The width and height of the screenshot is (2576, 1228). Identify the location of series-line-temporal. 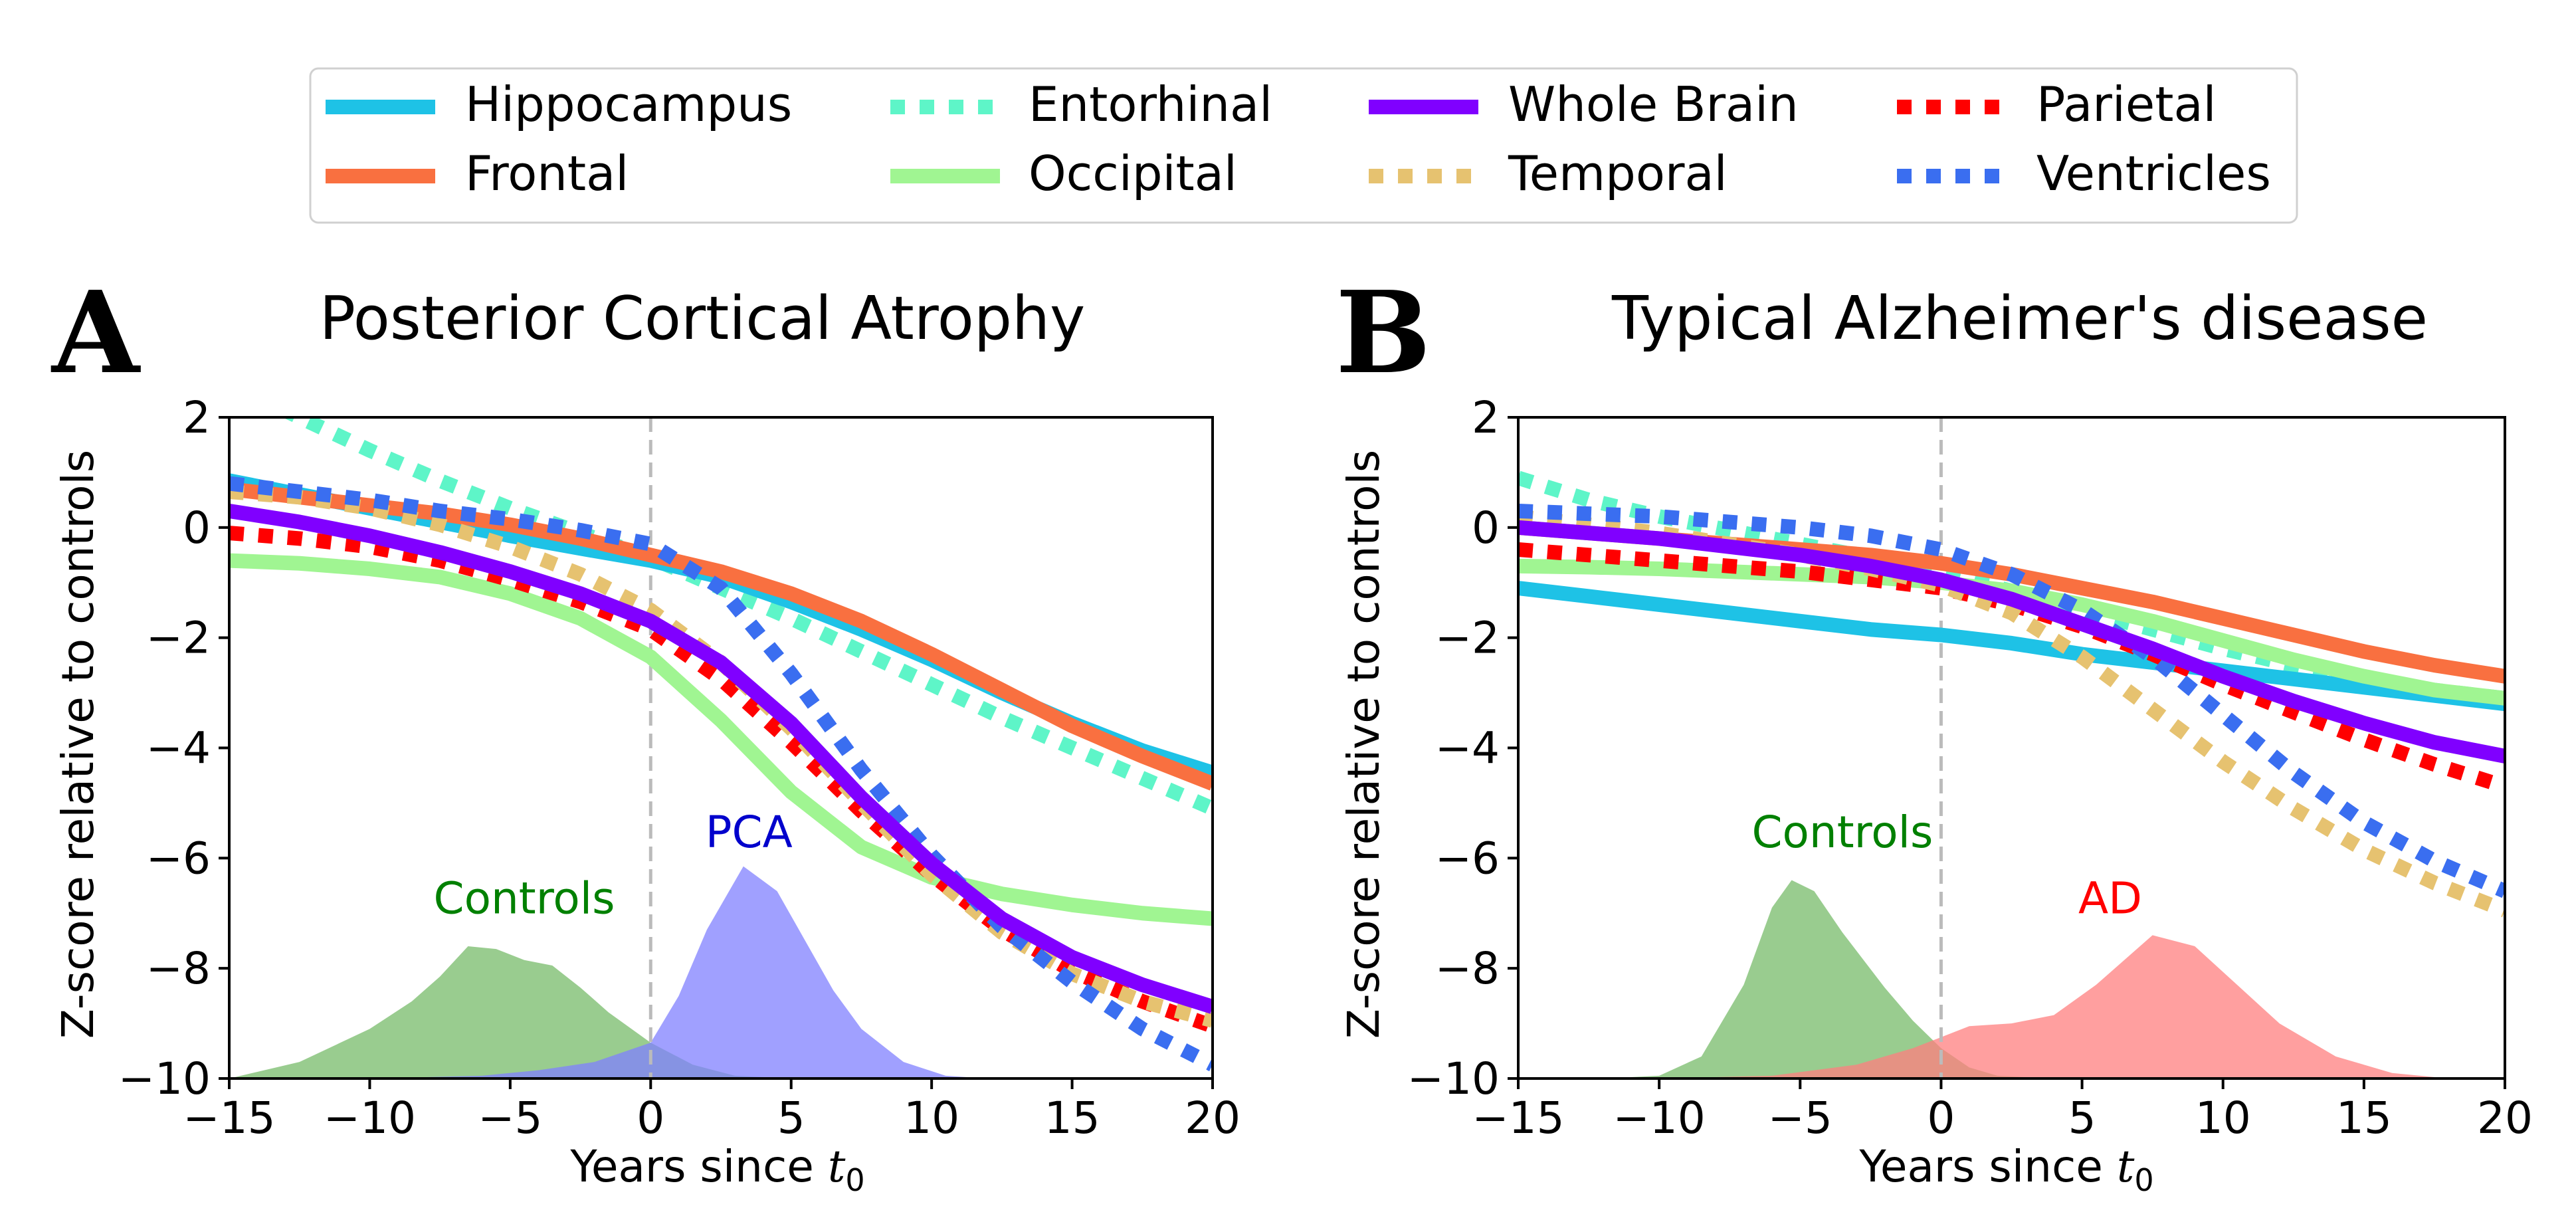
(2012, 713).